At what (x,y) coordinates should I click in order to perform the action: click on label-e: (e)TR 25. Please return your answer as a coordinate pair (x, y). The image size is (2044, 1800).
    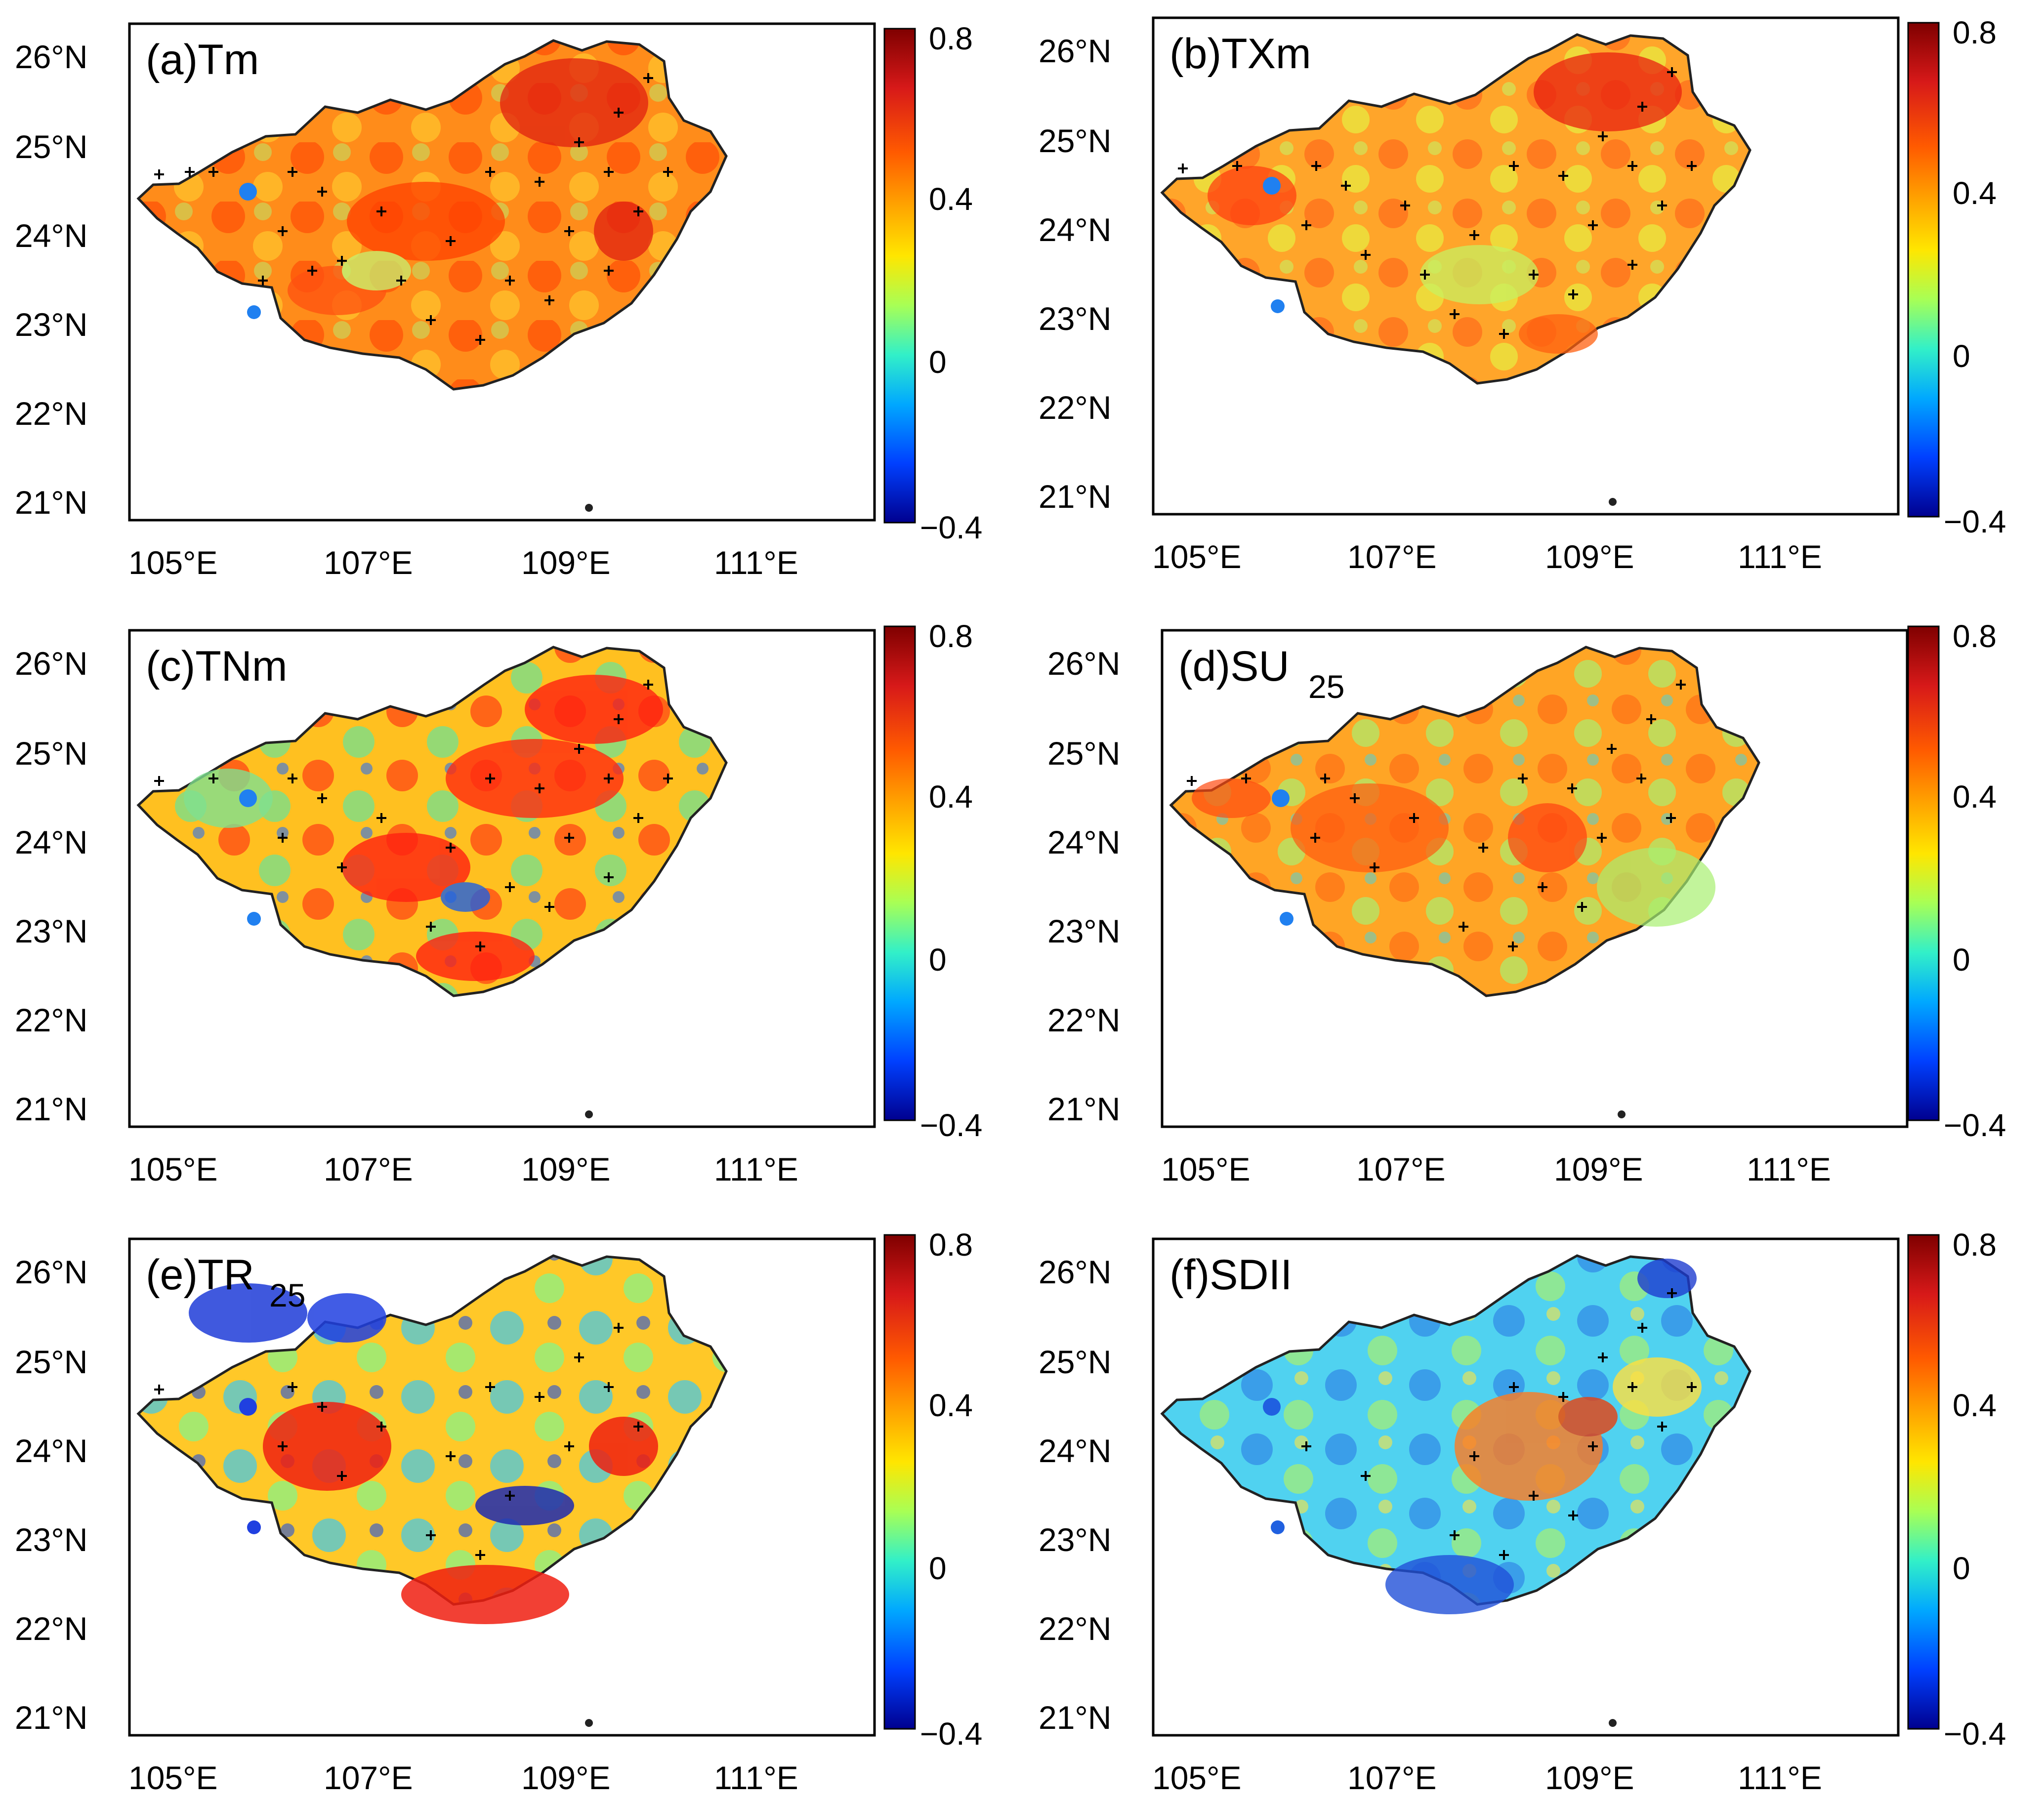
    Looking at the image, I should click on (226, 1282).